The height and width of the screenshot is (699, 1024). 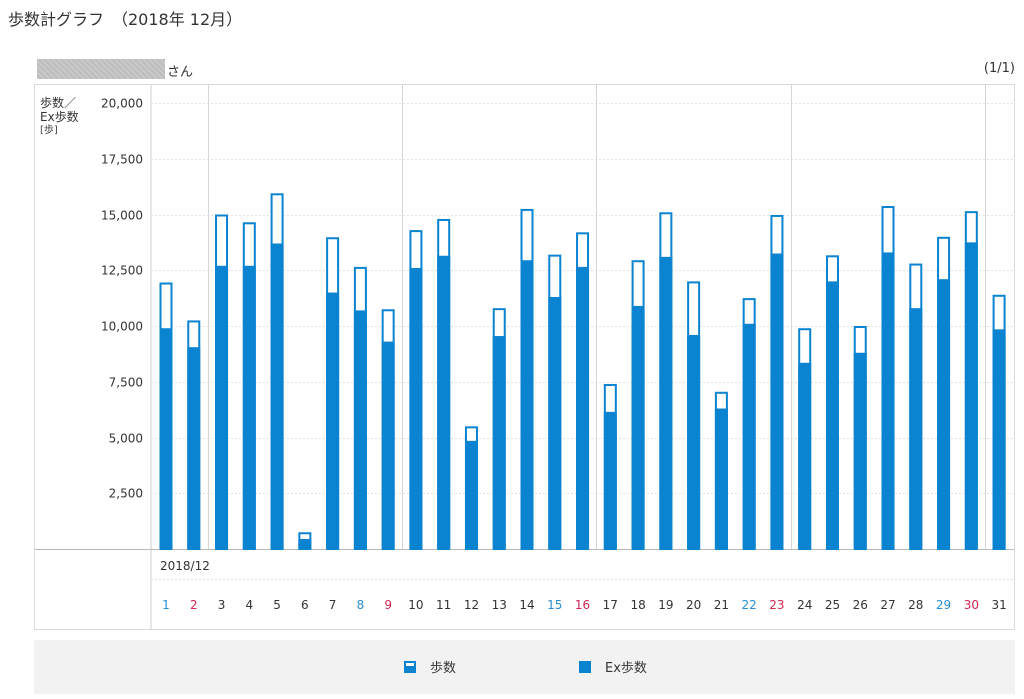 What do you see at coordinates (971, 605) in the screenshot?
I see `x-tick-label: 30` at bounding box center [971, 605].